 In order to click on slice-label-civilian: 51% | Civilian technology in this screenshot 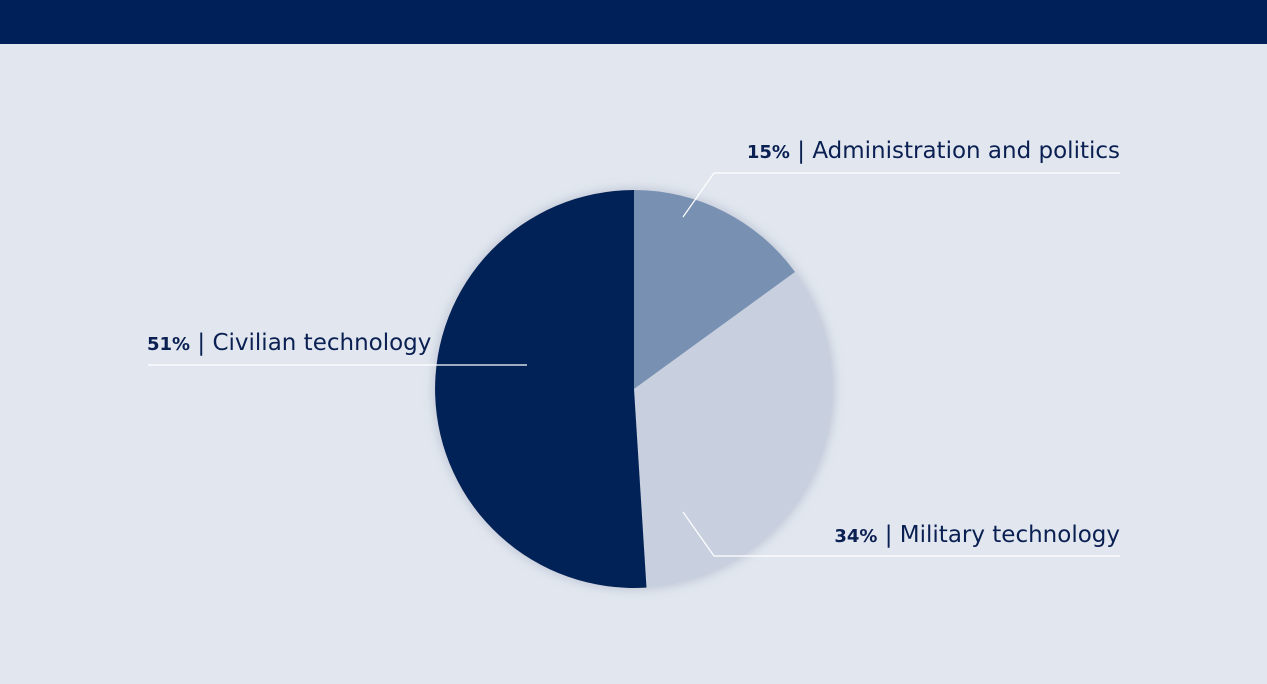, I will do `click(289, 343)`.